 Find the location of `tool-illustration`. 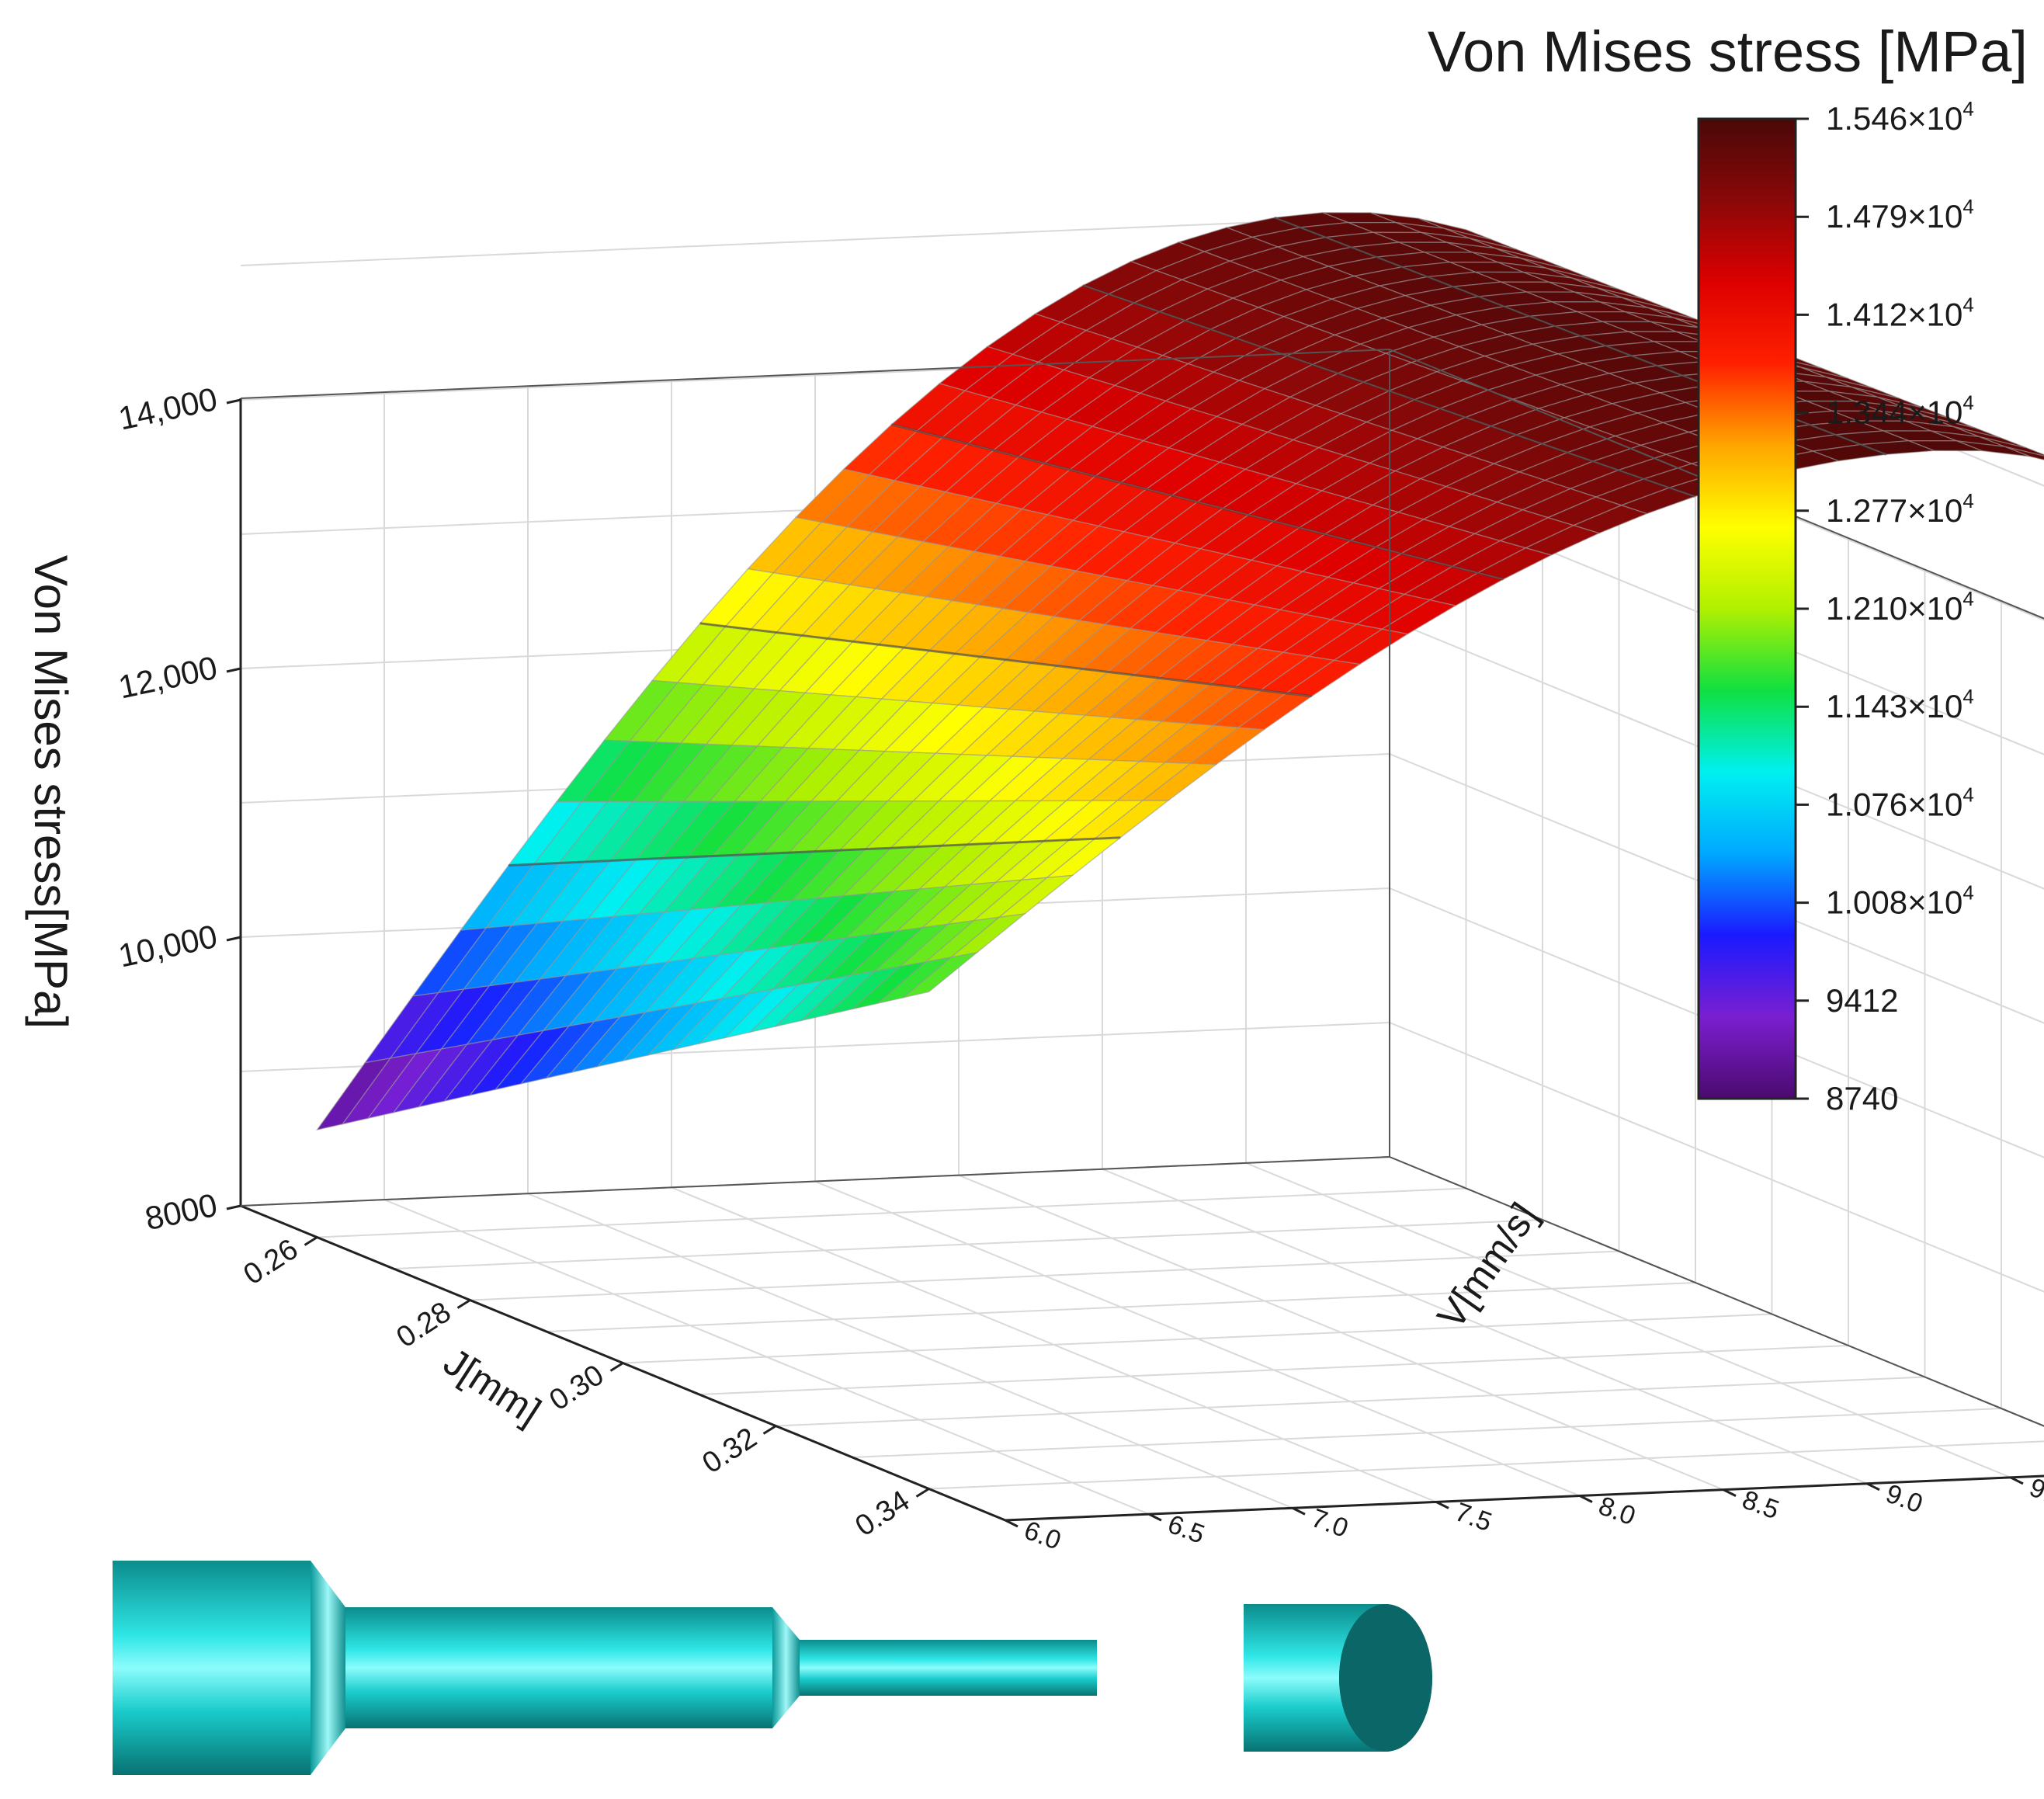

tool-illustration is located at coordinates (772, 1668).